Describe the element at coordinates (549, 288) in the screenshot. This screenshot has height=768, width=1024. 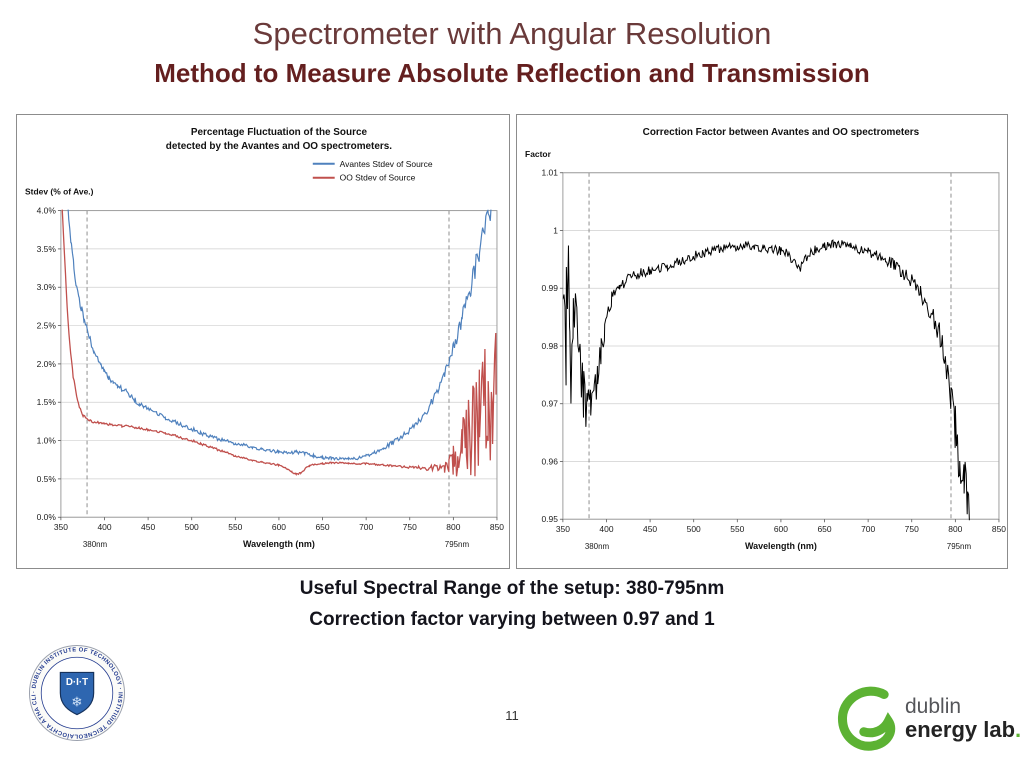
I see `y-tick-label: 0.99` at that location.